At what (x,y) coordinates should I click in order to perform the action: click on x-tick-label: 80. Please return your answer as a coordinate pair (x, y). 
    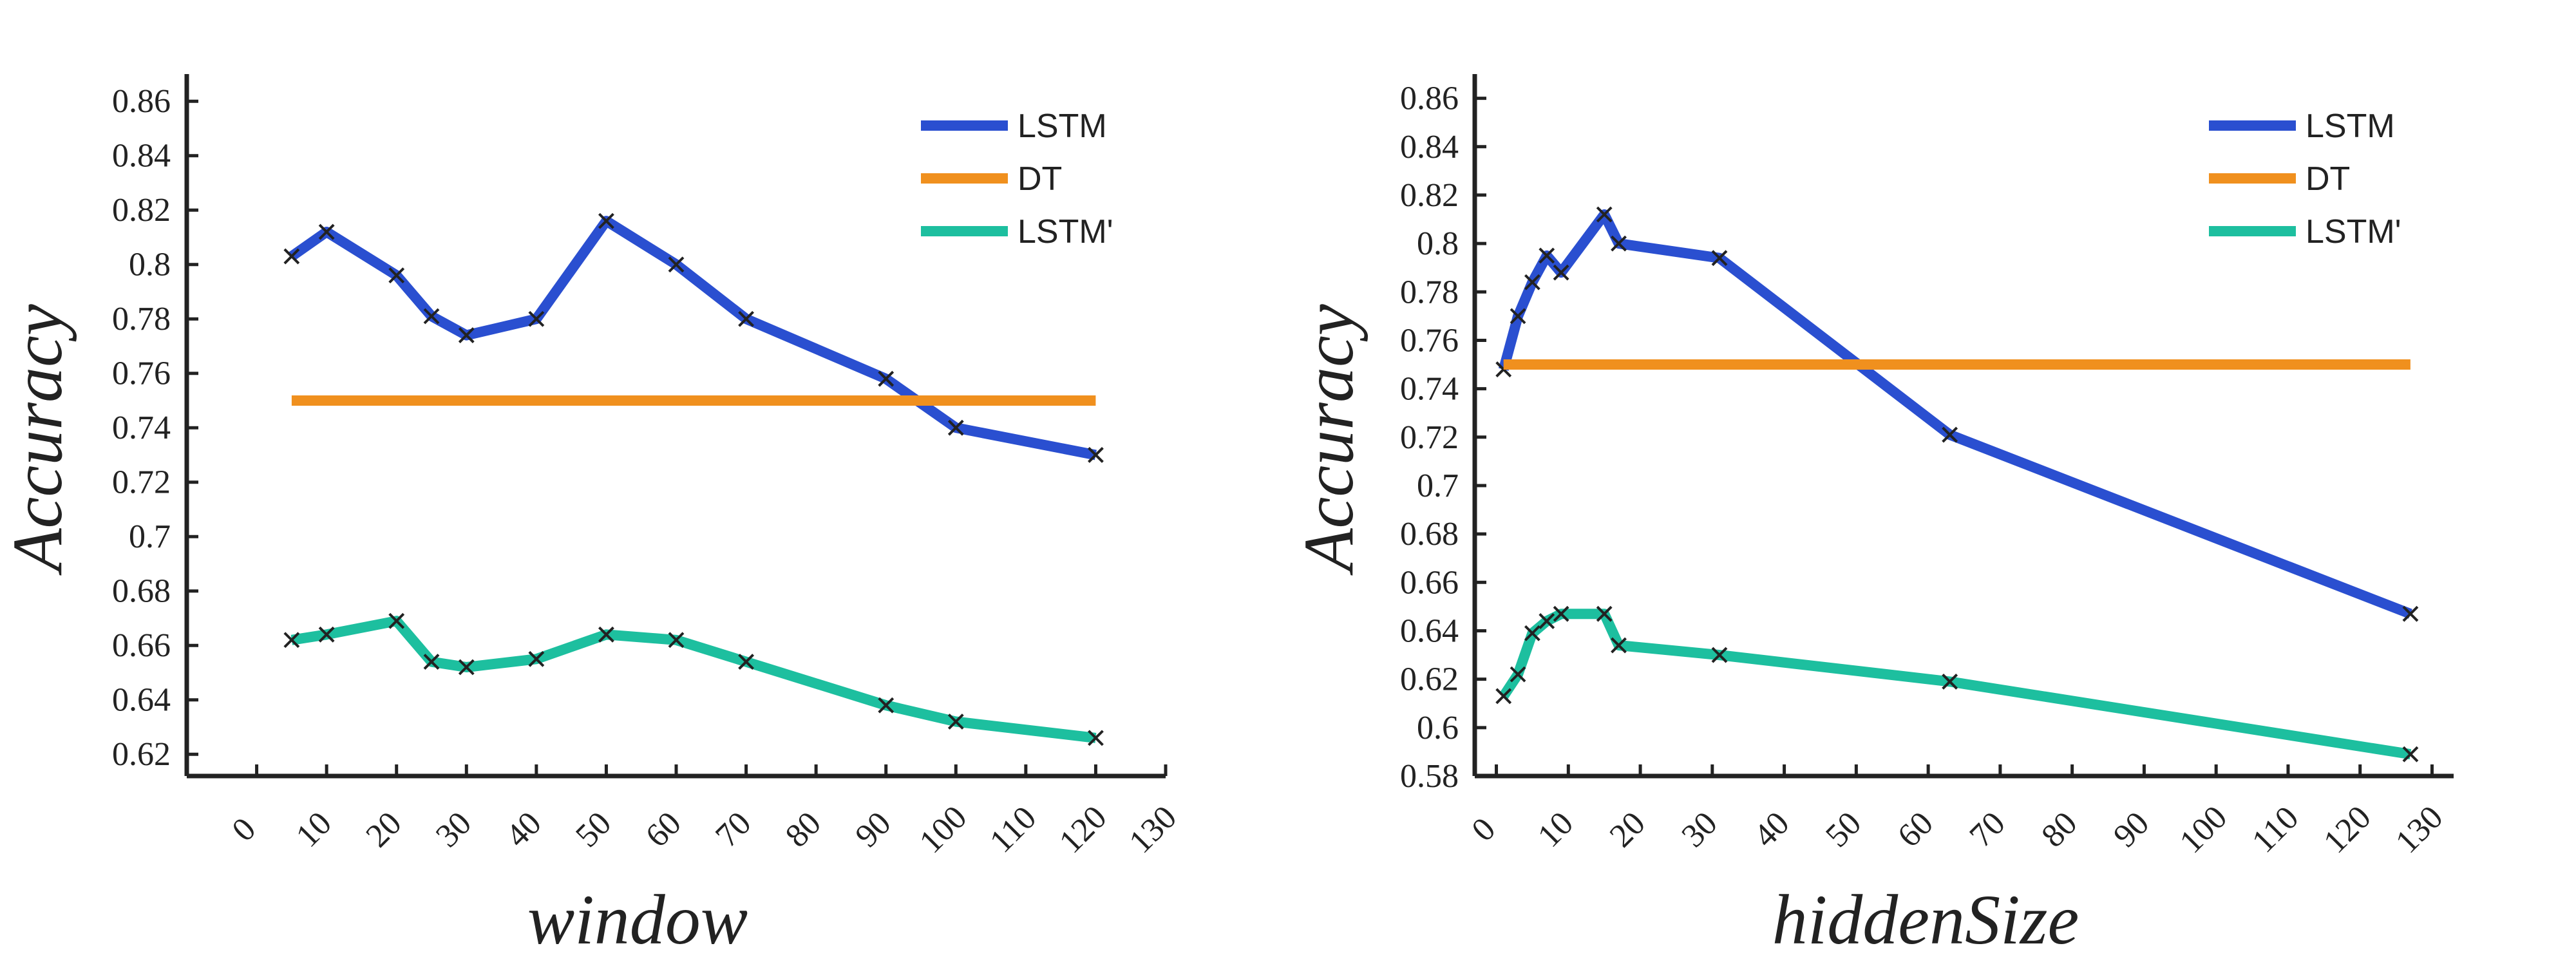
    Looking at the image, I should click on (2059, 830).